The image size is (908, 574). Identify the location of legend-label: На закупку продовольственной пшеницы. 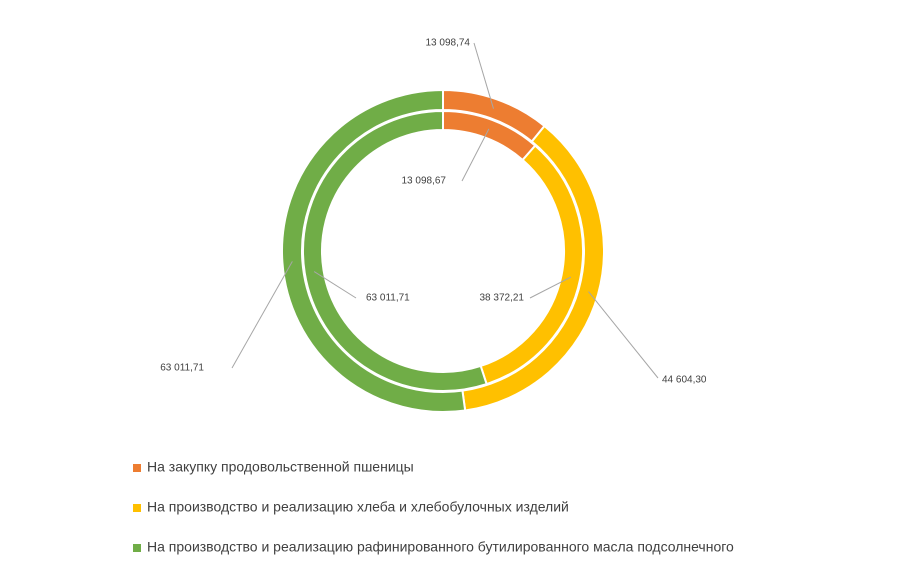
(280, 467).